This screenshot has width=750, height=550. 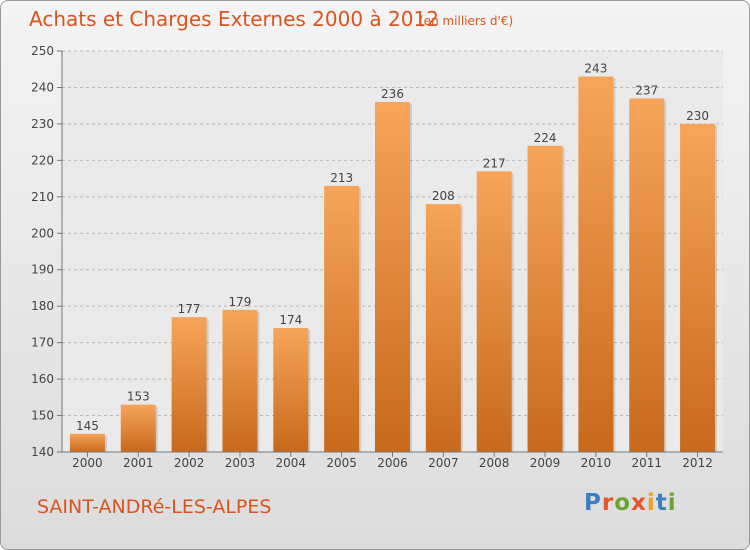 I want to click on y-tick-label: 140, so click(x=42, y=452).